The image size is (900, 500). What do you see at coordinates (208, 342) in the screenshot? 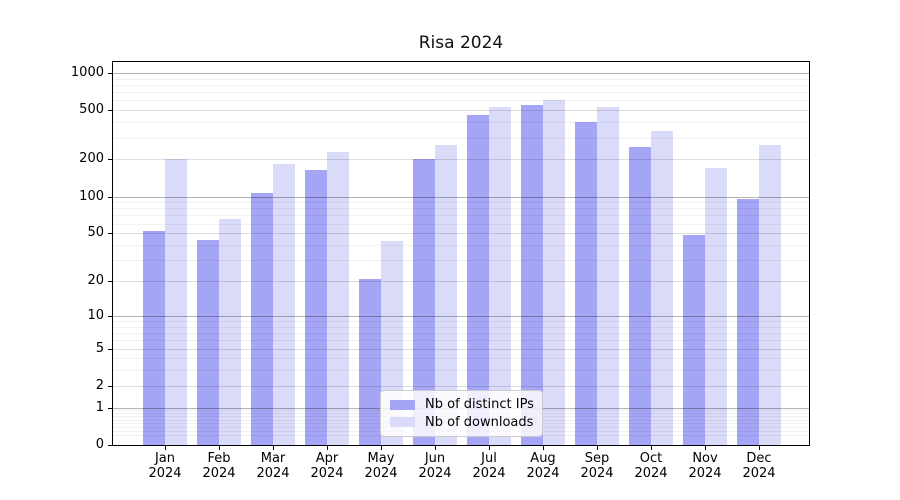
I see `bar-ips-feb` at bounding box center [208, 342].